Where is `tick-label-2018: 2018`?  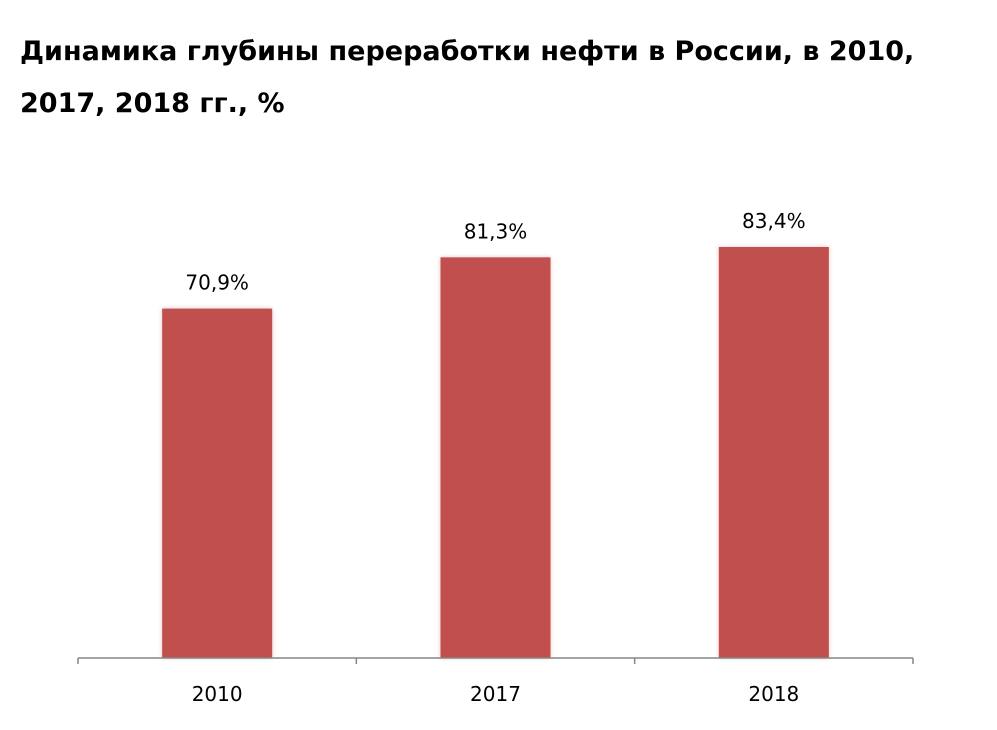
tick-label-2018: 2018 is located at coordinates (773, 694).